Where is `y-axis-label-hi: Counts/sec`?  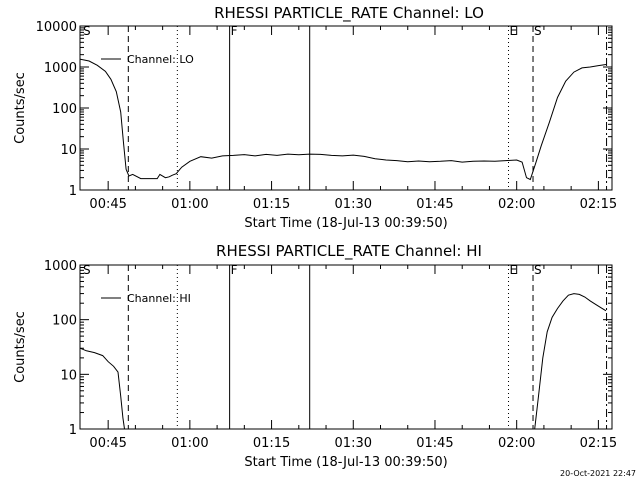
y-axis-label-hi: Counts/sec is located at coordinates (20, 347).